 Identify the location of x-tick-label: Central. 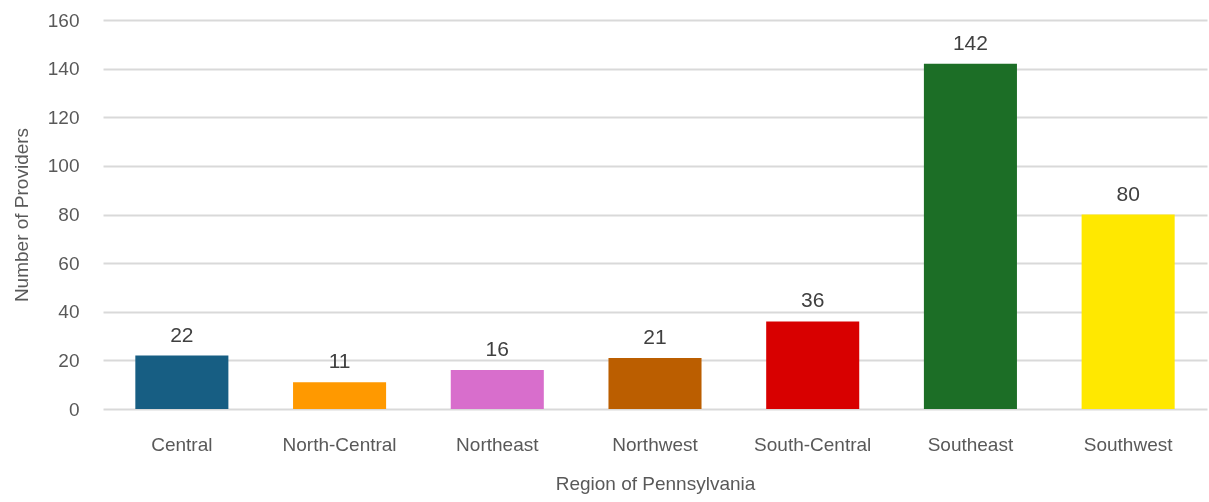
(182, 444).